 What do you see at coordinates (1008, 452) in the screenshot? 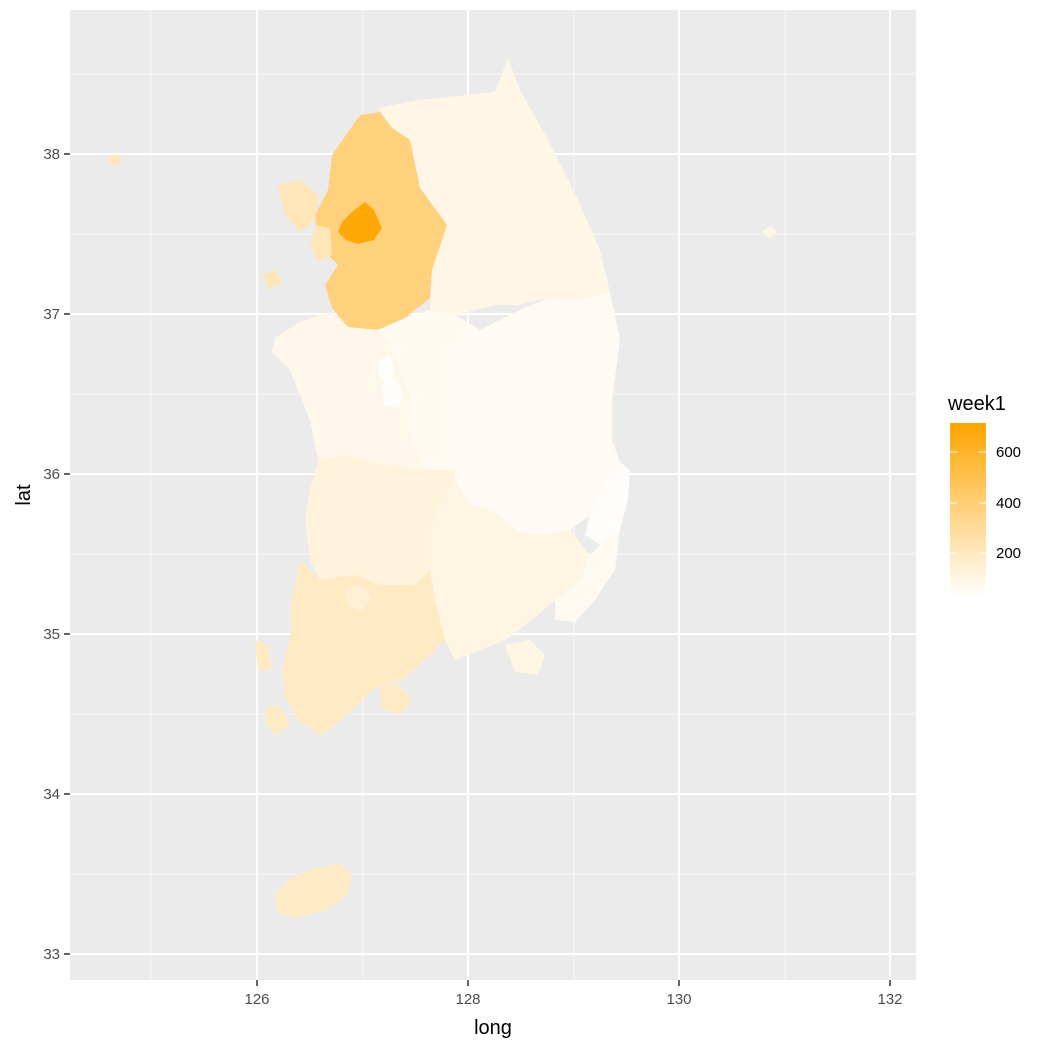
I see `legend-tick-label: 600` at bounding box center [1008, 452].